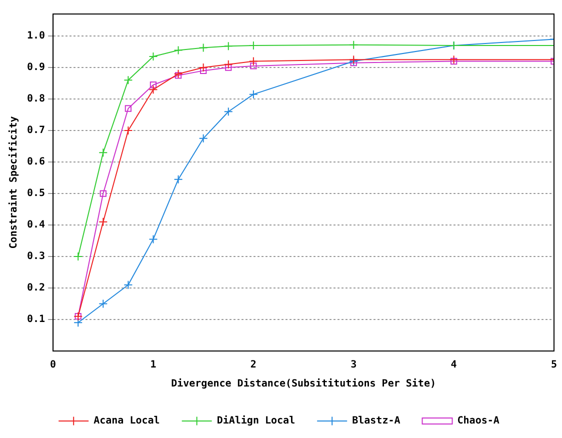  What do you see at coordinates (127, 421) in the screenshot?
I see `legend-label: Acana Local` at bounding box center [127, 421].